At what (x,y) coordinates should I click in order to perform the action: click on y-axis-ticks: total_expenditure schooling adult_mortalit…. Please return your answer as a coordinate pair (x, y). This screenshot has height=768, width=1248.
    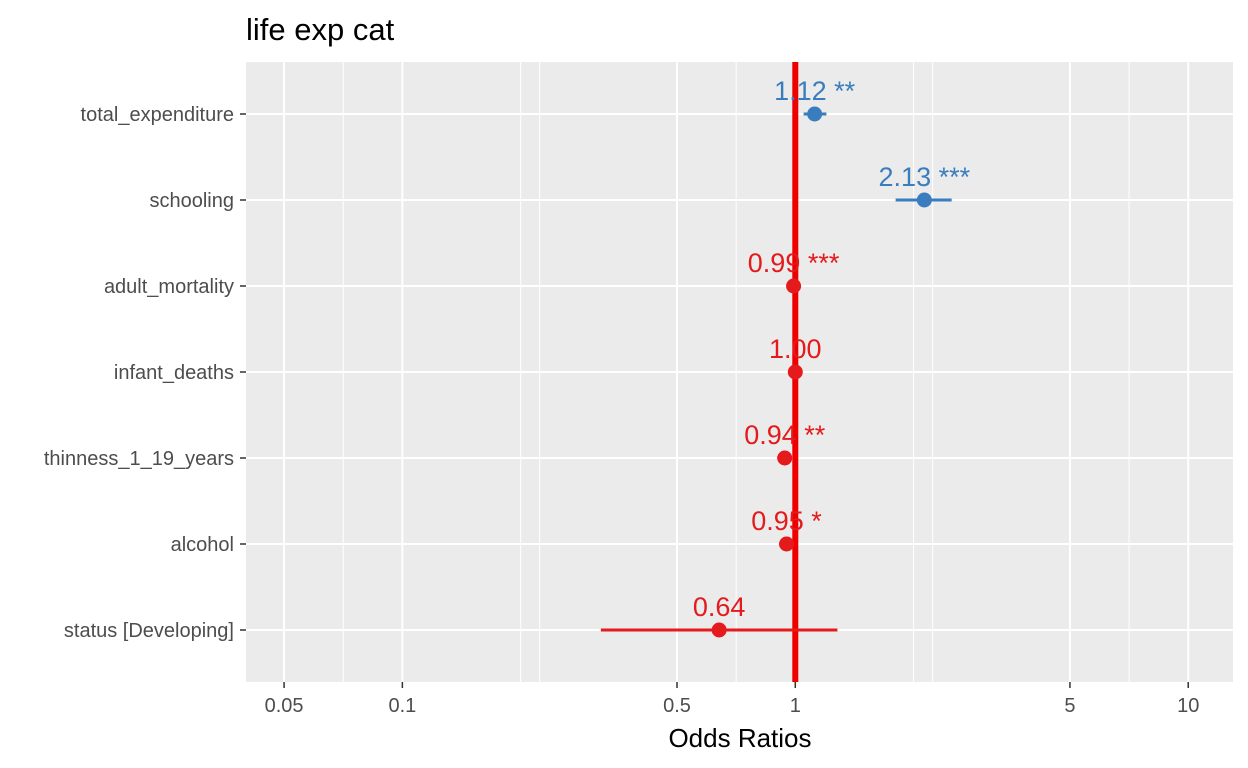
    Looking at the image, I should click on (145, 373).